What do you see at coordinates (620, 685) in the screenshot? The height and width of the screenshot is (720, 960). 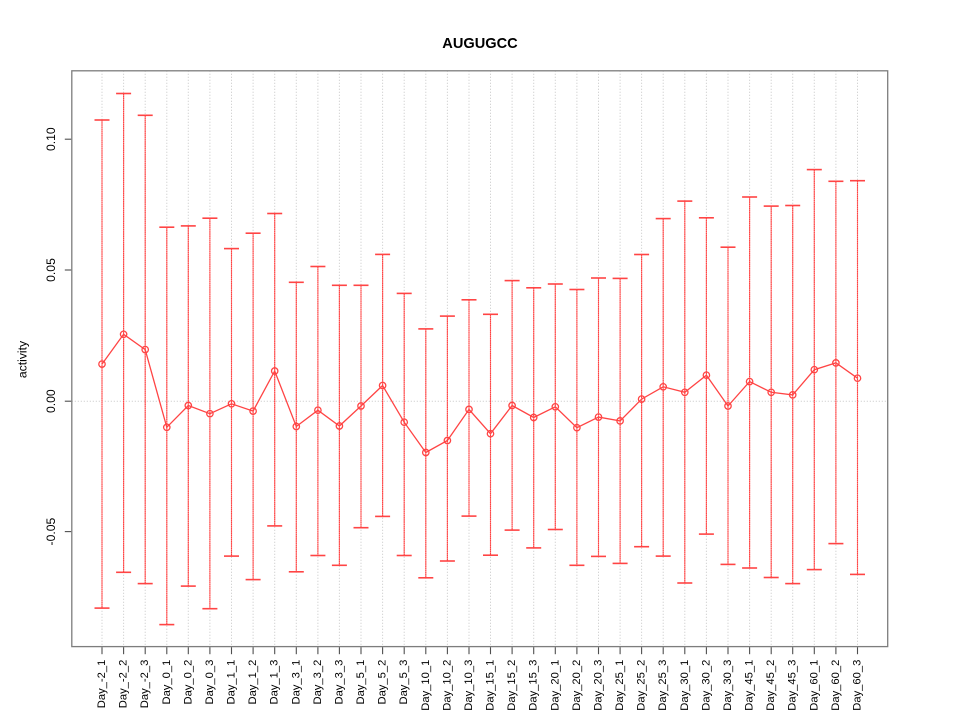 I see `svg-text: Day_25_1` at bounding box center [620, 685].